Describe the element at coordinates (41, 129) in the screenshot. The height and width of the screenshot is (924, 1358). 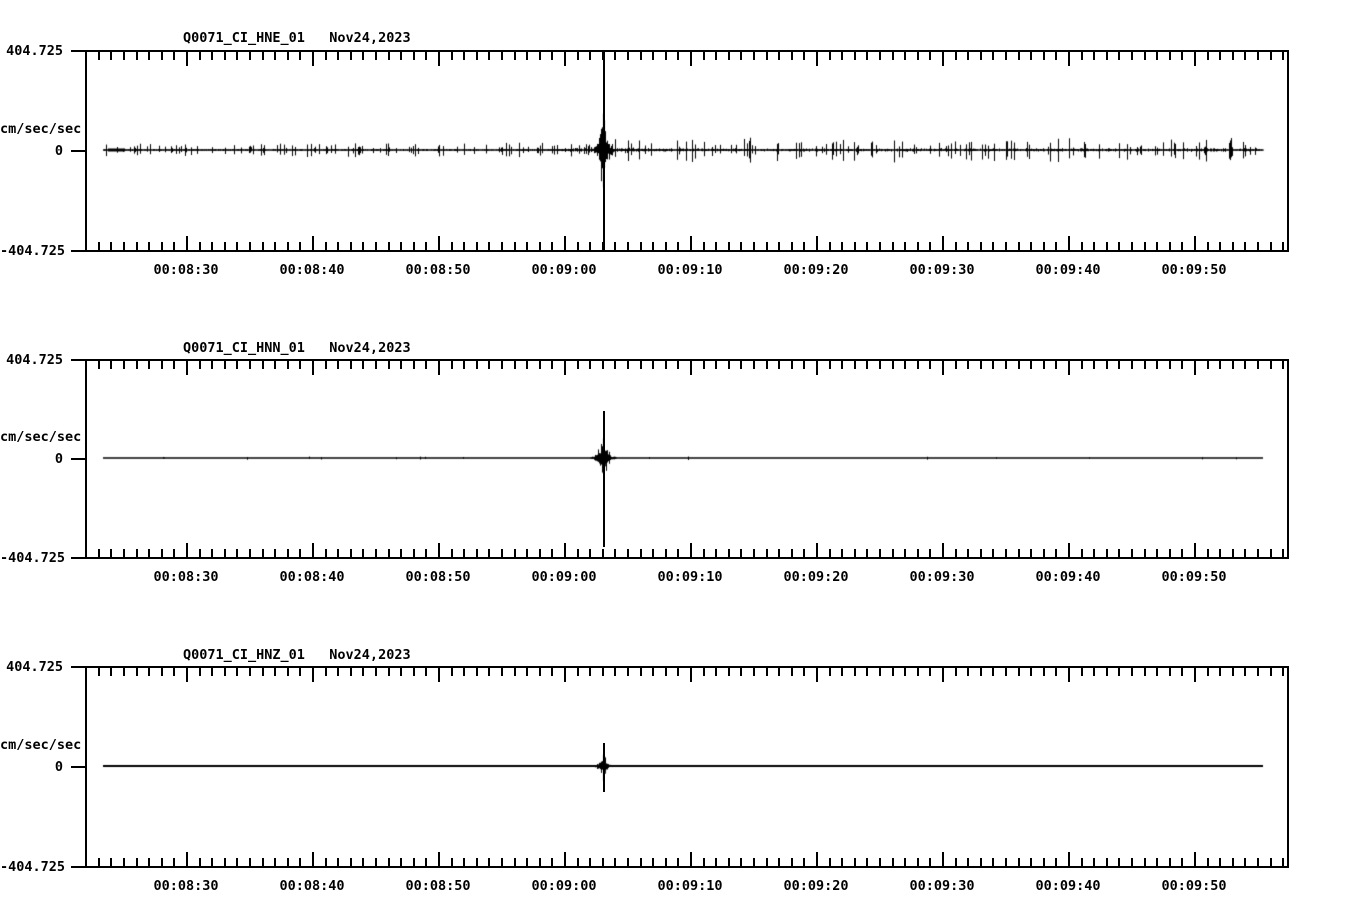
I see `y-axis-unit-label: cm/sec/sec` at that location.